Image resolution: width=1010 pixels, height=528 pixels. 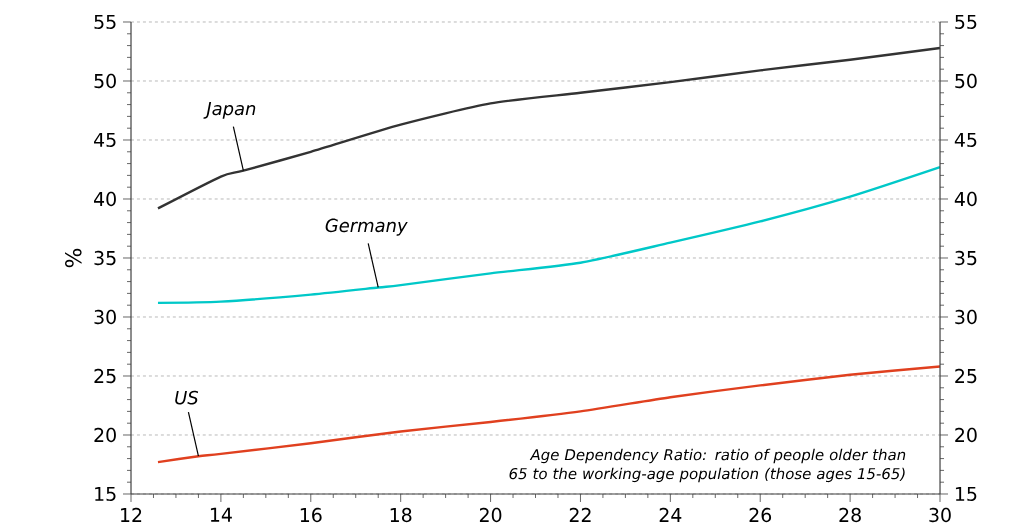 I want to click on line-series, so click(x=549, y=414).